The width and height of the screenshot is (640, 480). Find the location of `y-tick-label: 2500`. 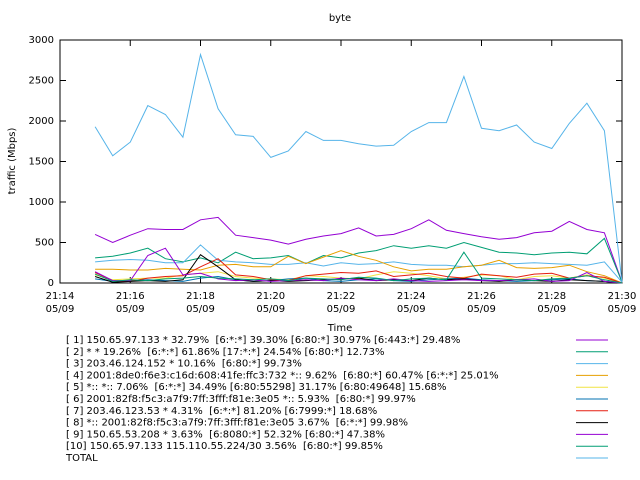

y-tick-label: 2500 is located at coordinates (41, 81).